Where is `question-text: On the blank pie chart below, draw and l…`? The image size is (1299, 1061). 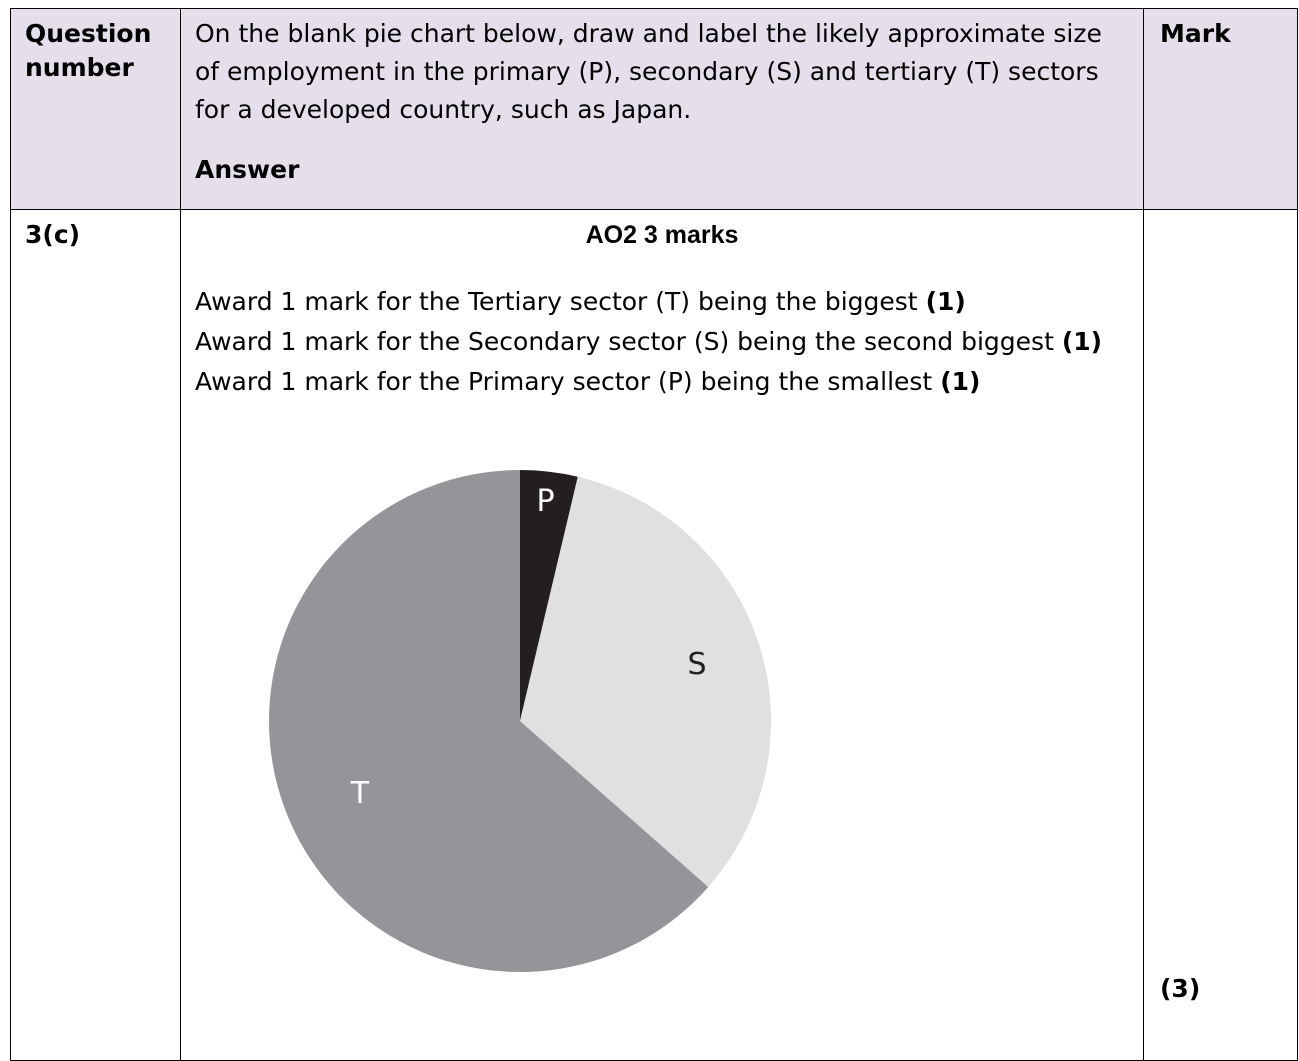
question-text: On the blank pie chart below, draw and l… is located at coordinates (648, 71).